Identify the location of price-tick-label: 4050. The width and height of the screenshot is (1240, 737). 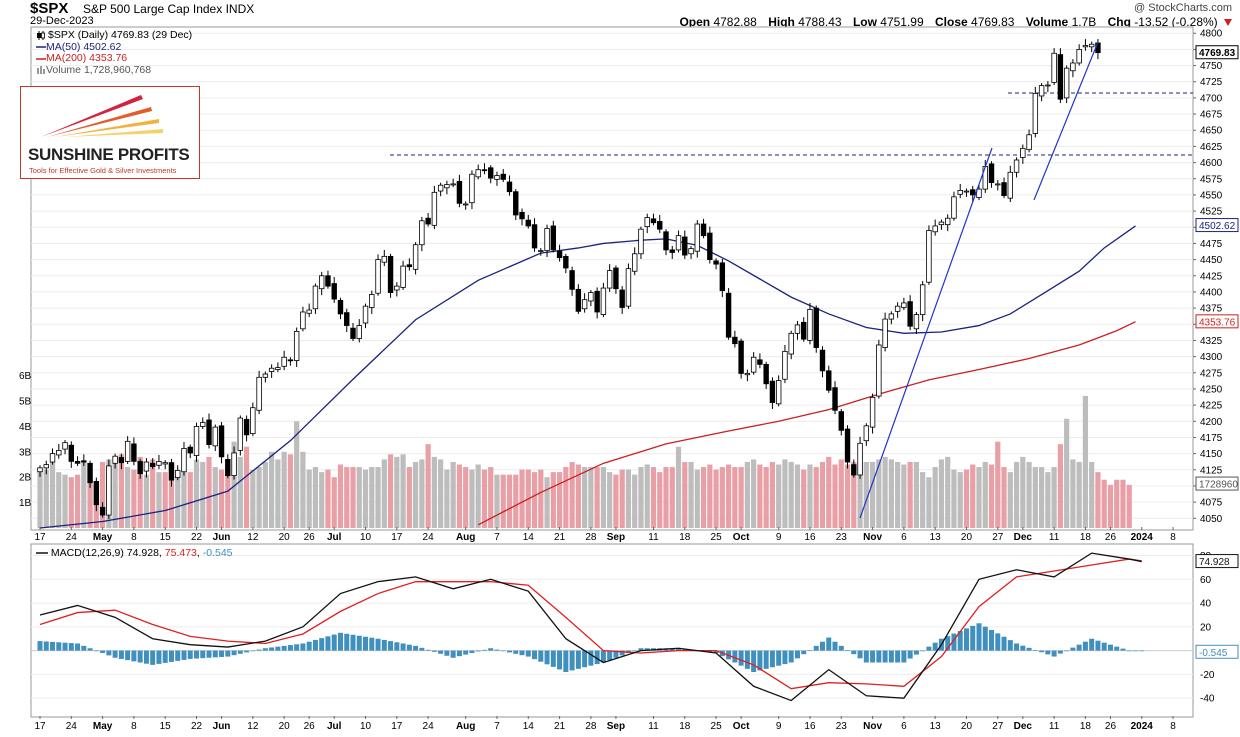
(1211, 519).